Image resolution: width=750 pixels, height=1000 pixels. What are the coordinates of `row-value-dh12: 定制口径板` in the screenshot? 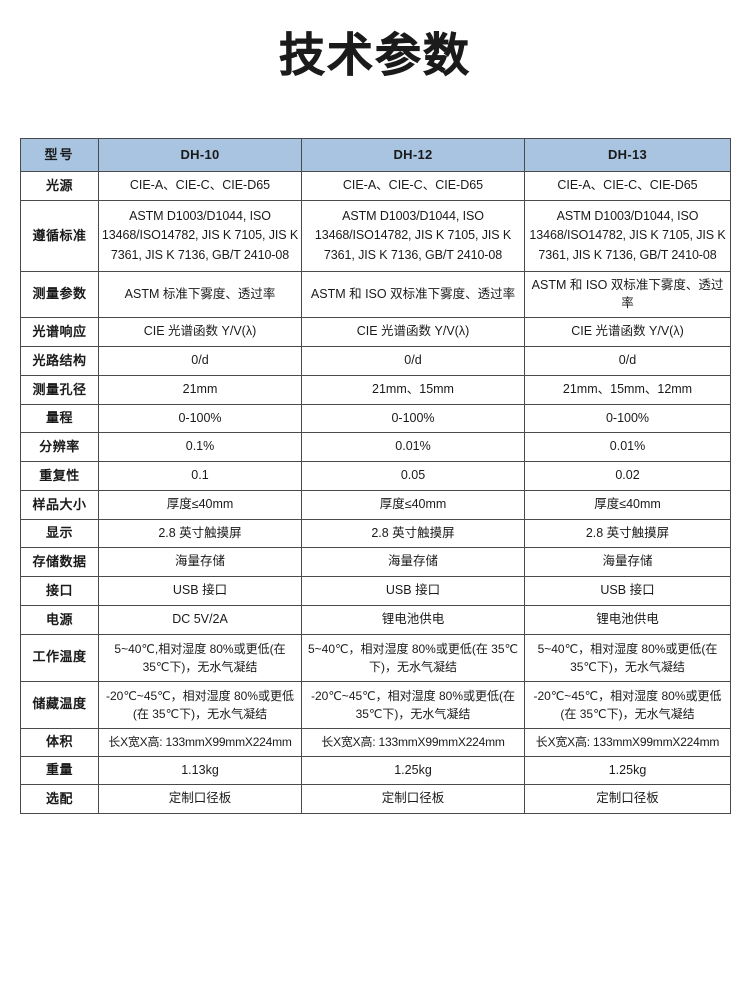 It's located at (413, 799).